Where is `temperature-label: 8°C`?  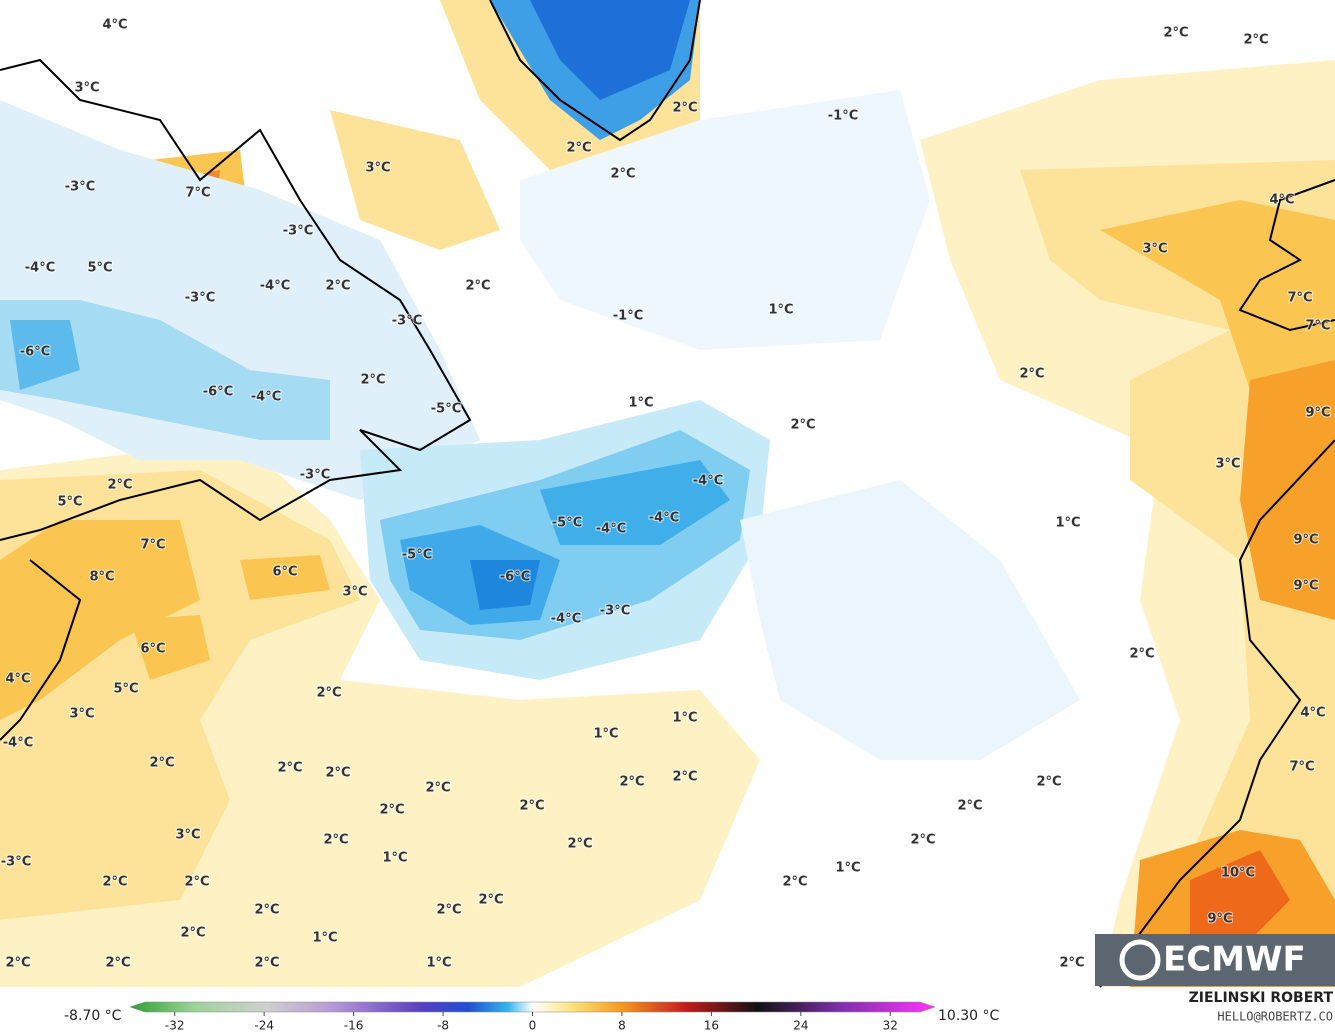
temperature-label: 8°C is located at coordinates (101, 577).